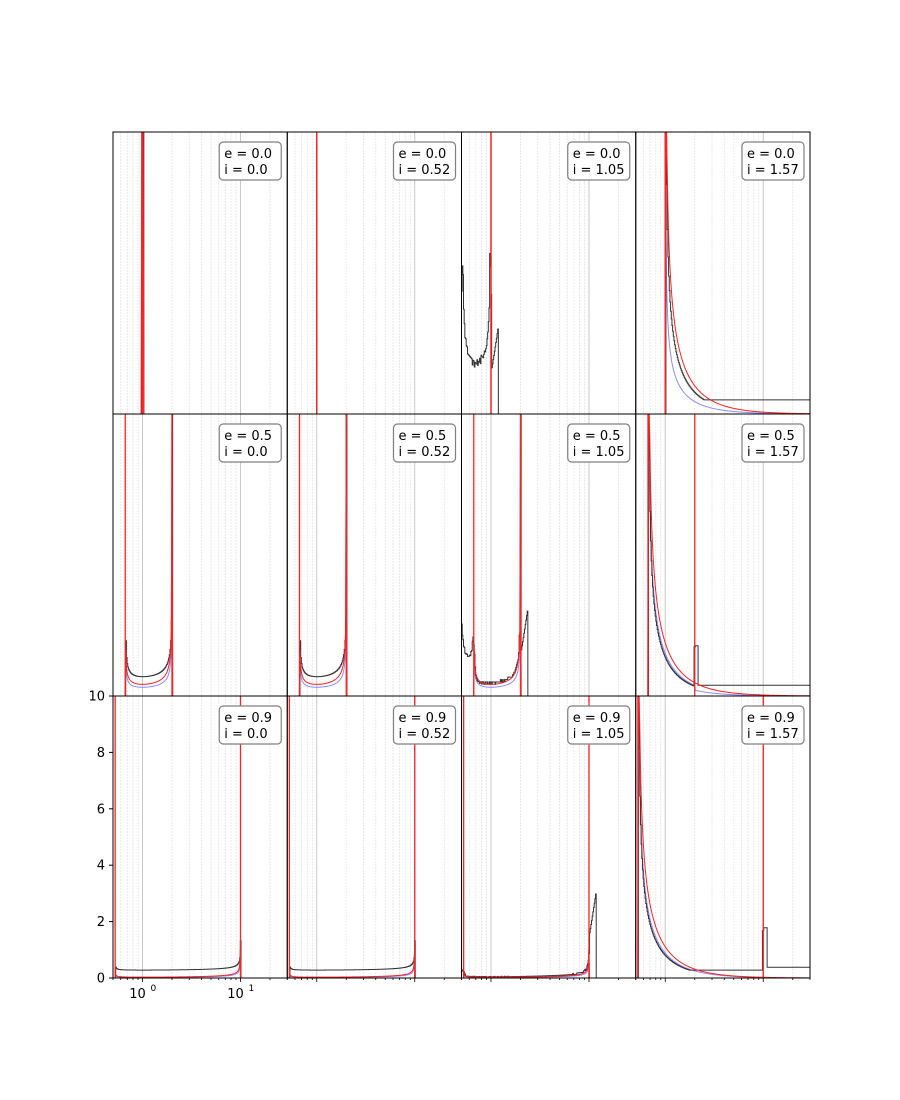 The width and height of the screenshot is (900, 1100). Describe the element at coordinates (100, 838) in the screenshot. I see `y-axis: 0 2 4 6 8 10` at that location.